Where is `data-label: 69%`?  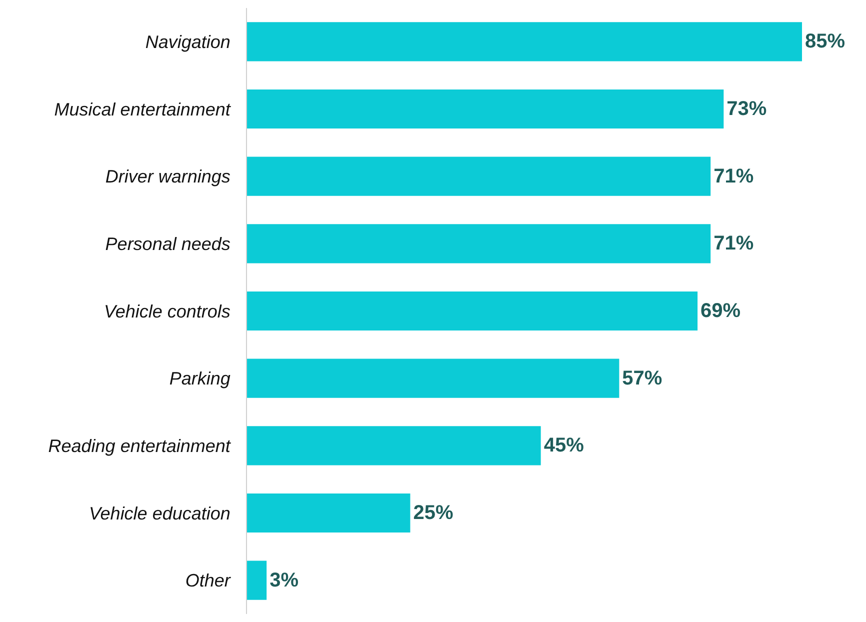 data-label: 69% is located at coordinates (720, 311).